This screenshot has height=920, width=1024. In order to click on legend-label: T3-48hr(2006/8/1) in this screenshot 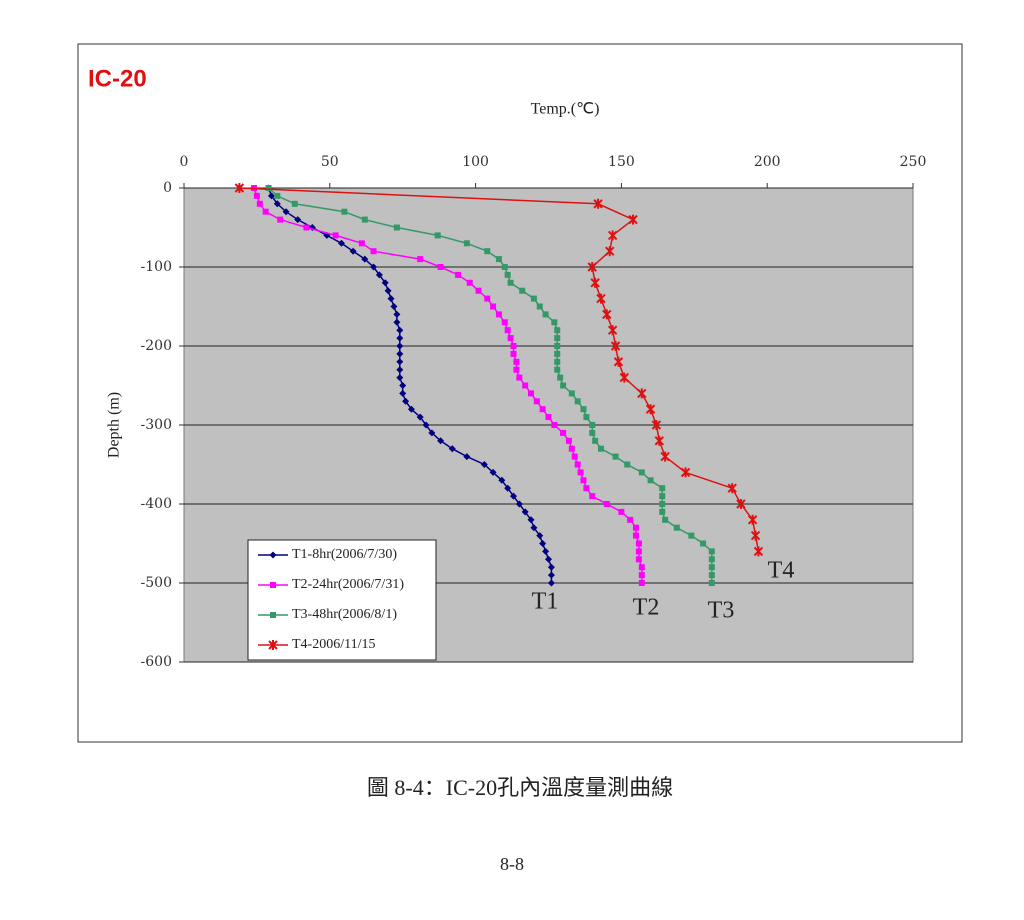, I will do `click(344, 614)`.